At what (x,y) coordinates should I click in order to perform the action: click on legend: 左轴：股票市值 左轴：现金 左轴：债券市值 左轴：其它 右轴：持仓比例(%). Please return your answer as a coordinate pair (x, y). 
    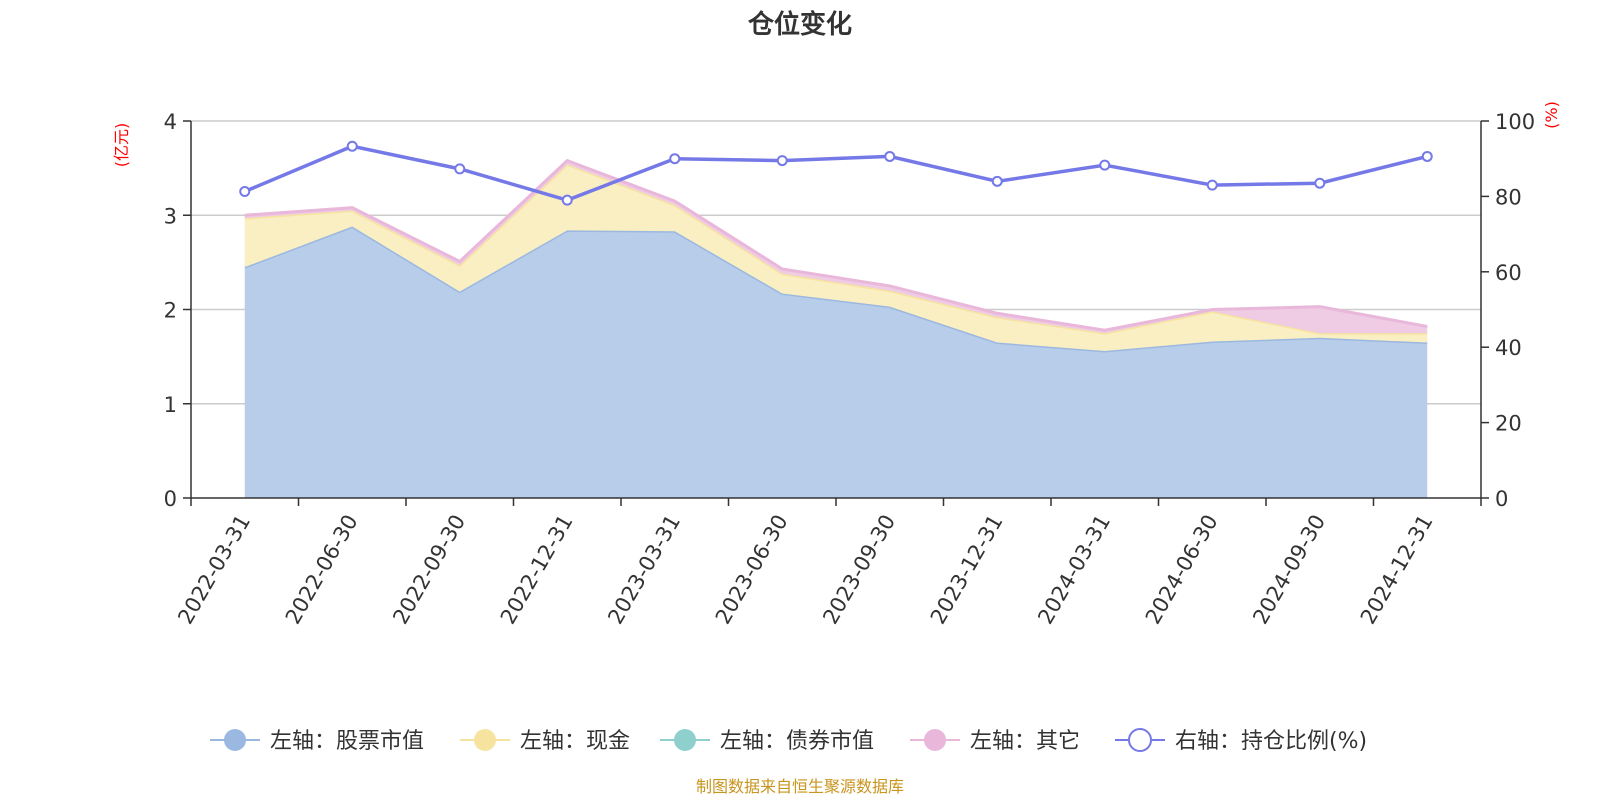
    Looking at the image, I should click on (788, 741).